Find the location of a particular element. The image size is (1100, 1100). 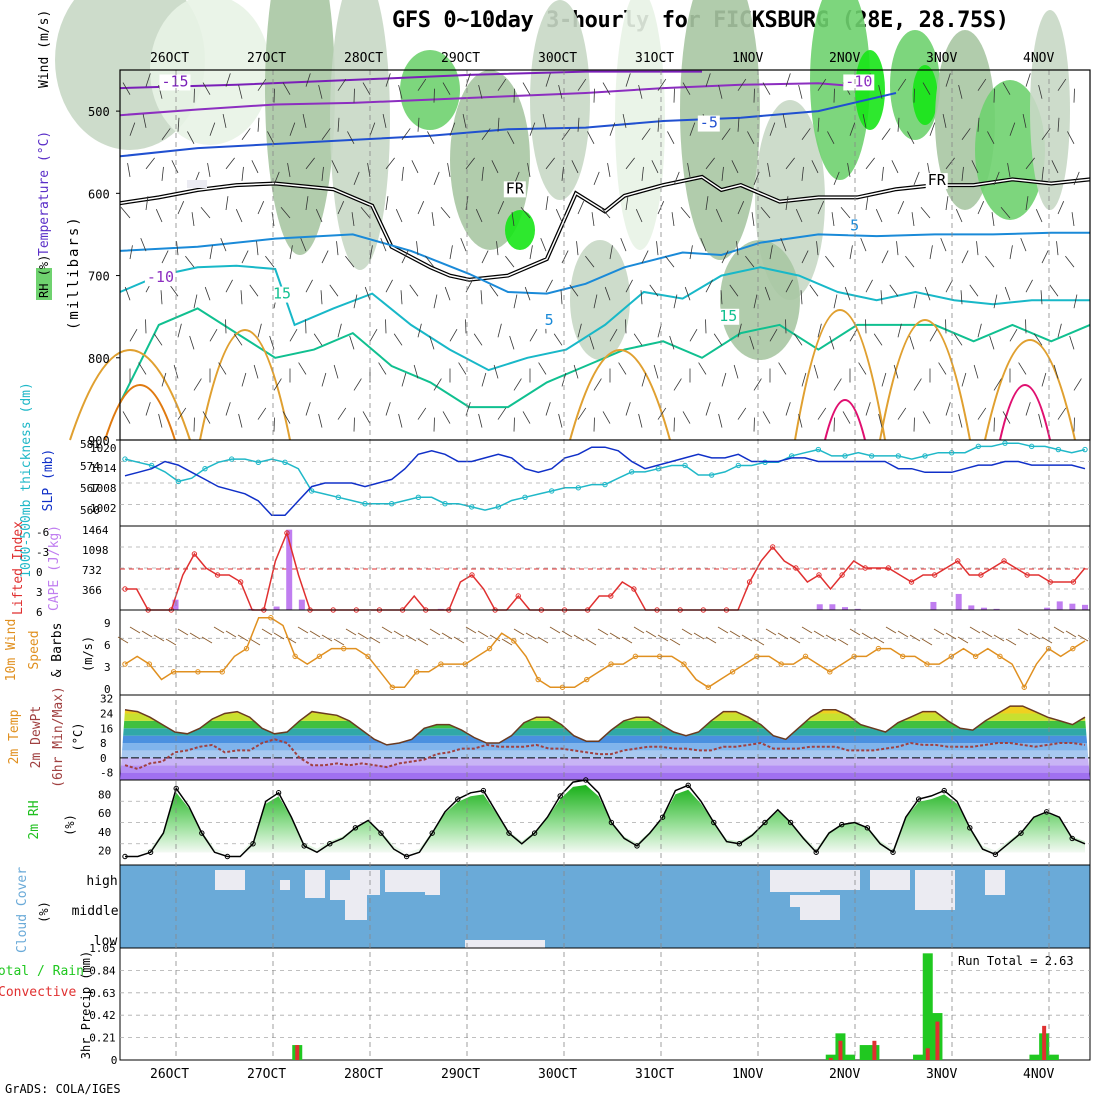

precip-legend-conv: Convective is located at coordinates (38, 992).